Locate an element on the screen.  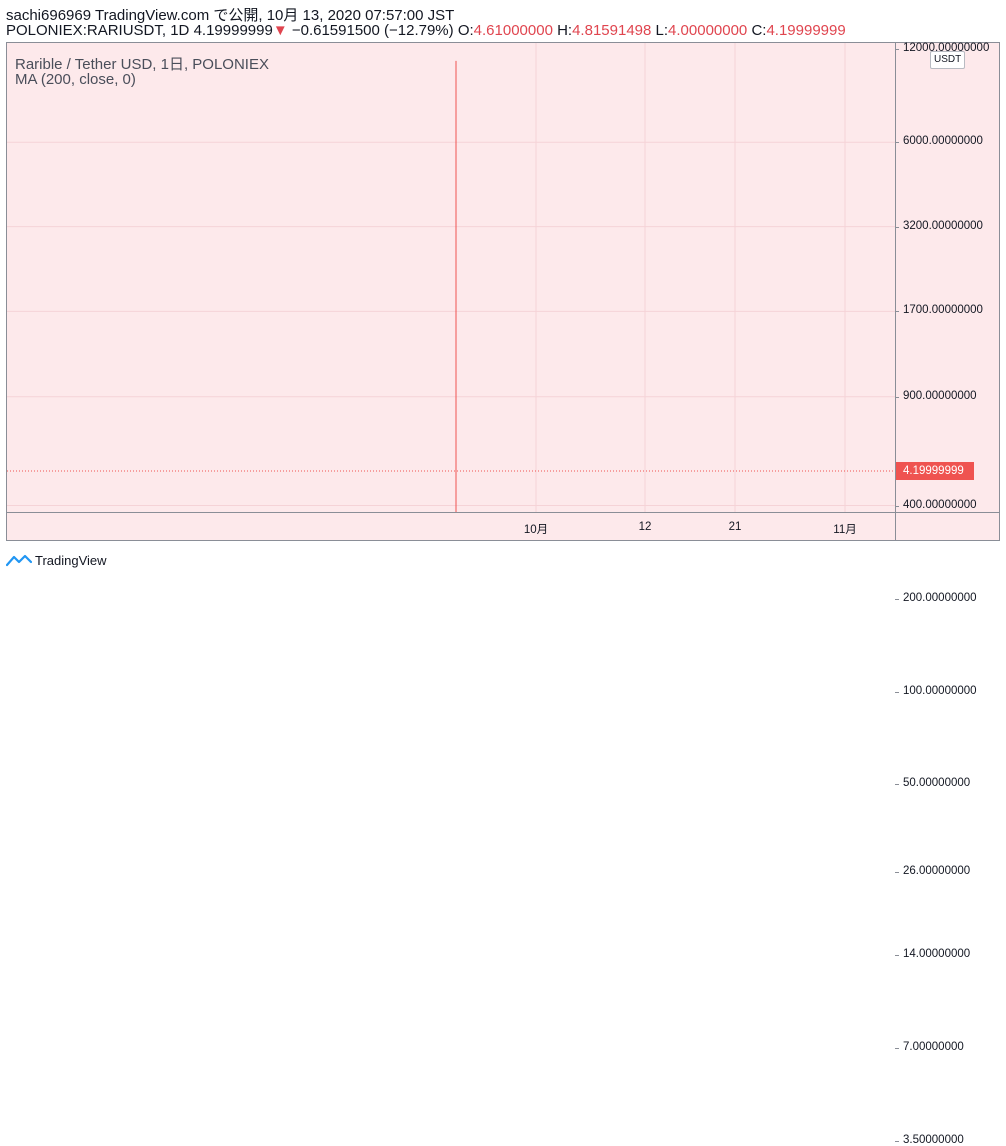
price-tick-label: 50.00000000 is located at coordinates (932, 783).